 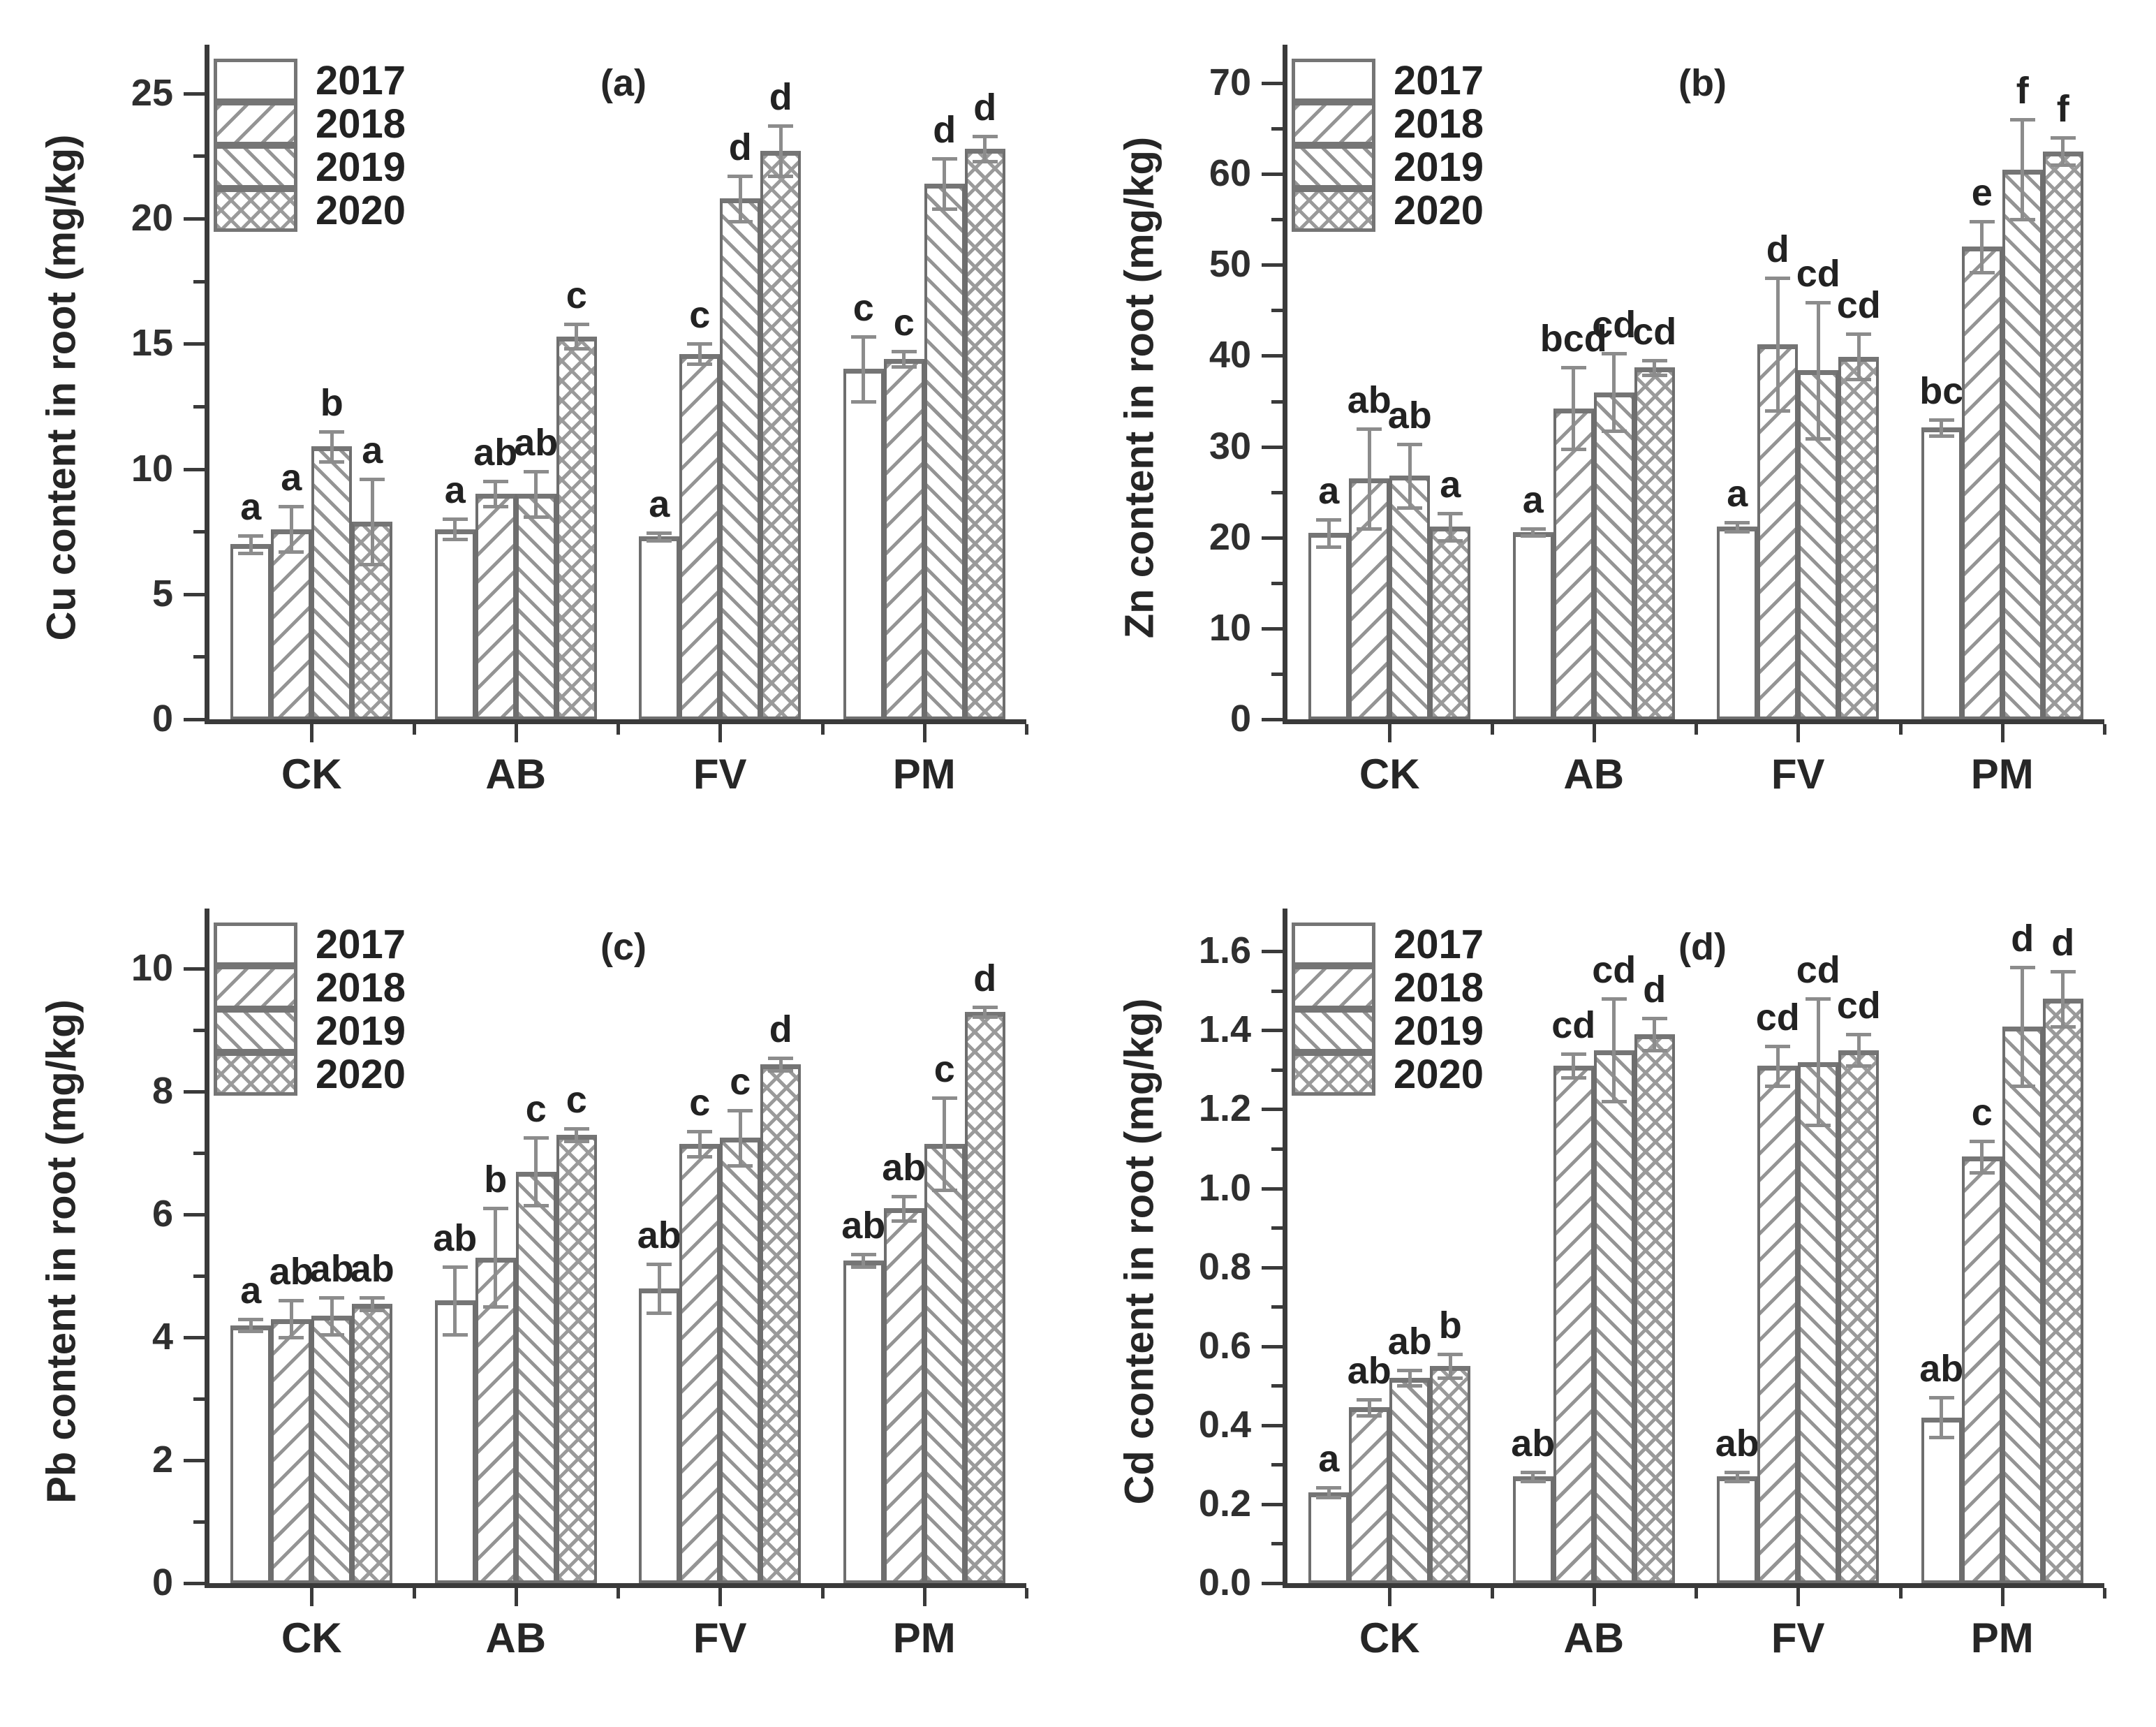 What do you see at coordinates (1139, 387) in the screenshot?
I see `y-axis-title: Zn content in root (mg/kg)` at bounding box center [1139, 387].